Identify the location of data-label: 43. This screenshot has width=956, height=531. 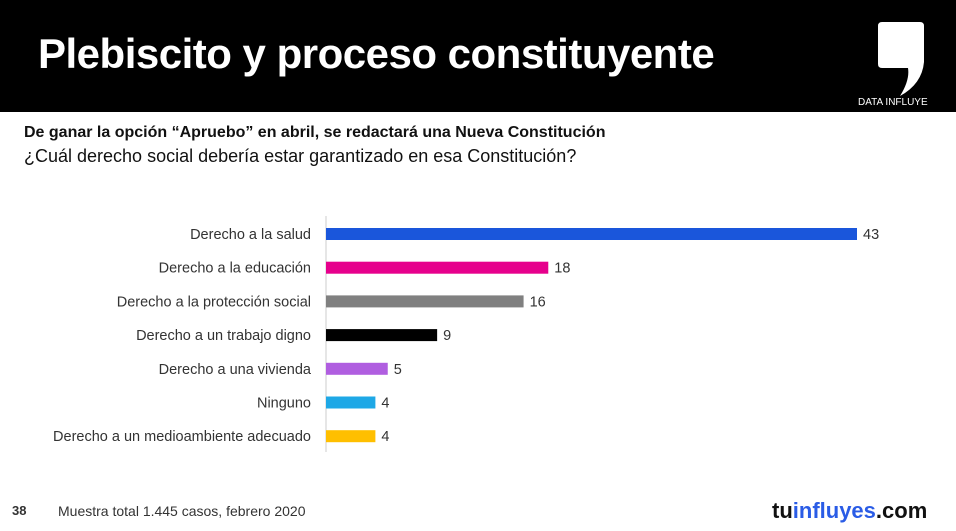
(871, 235).